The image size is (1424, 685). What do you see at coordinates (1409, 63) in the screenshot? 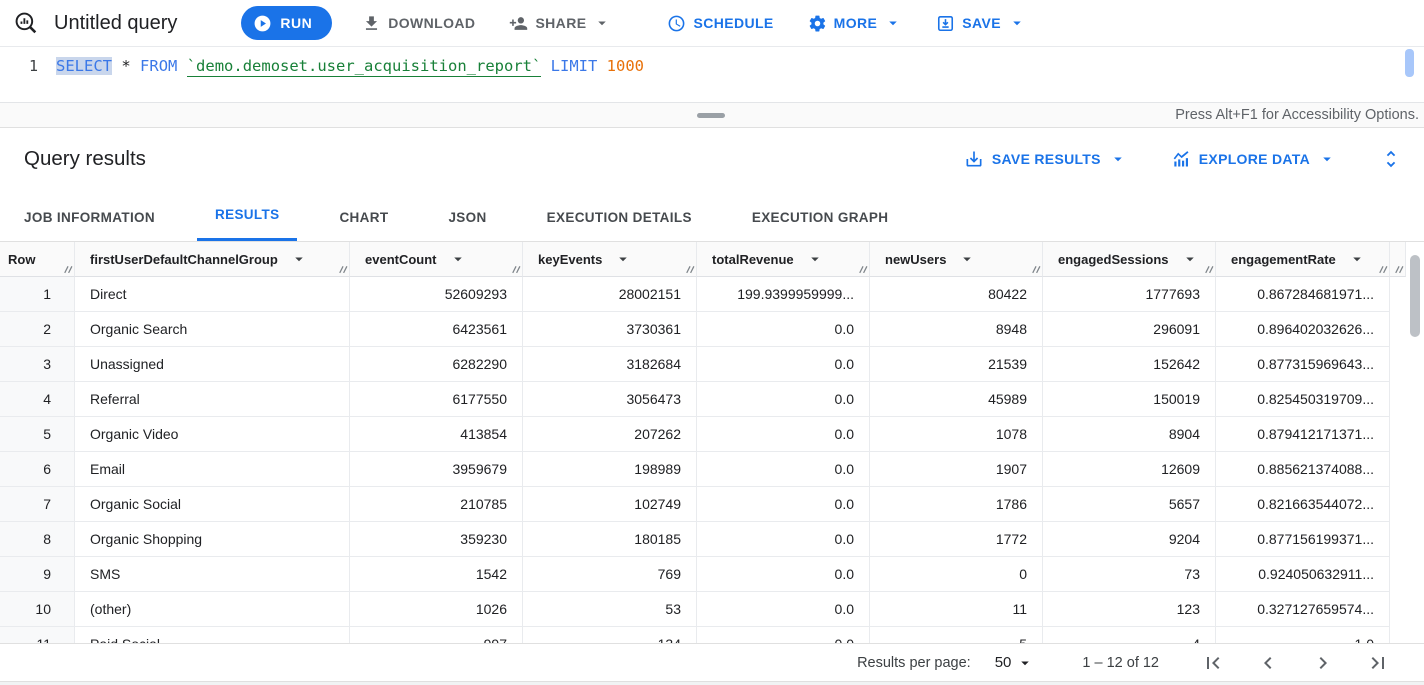
I see `editor-scrollbar` at bounding box center [1409, 63].